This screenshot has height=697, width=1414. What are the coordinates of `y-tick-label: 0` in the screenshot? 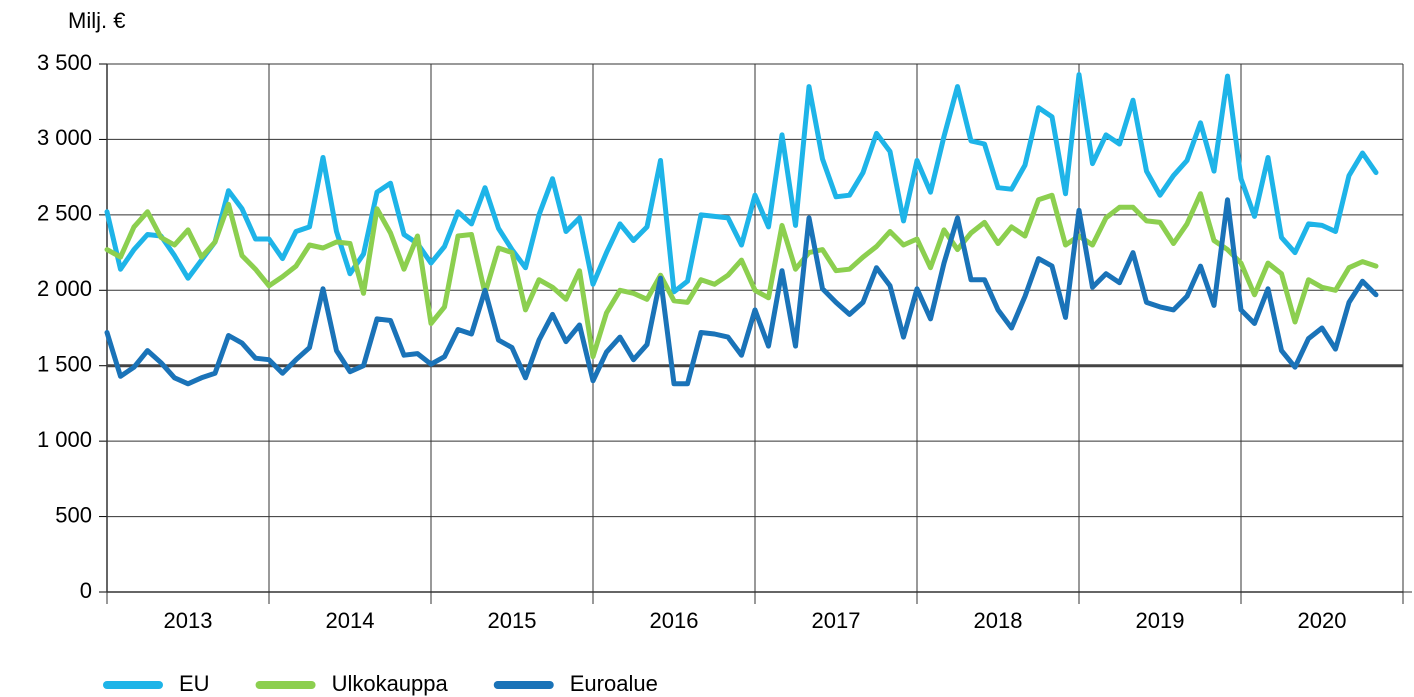 It's located at (86, 590).